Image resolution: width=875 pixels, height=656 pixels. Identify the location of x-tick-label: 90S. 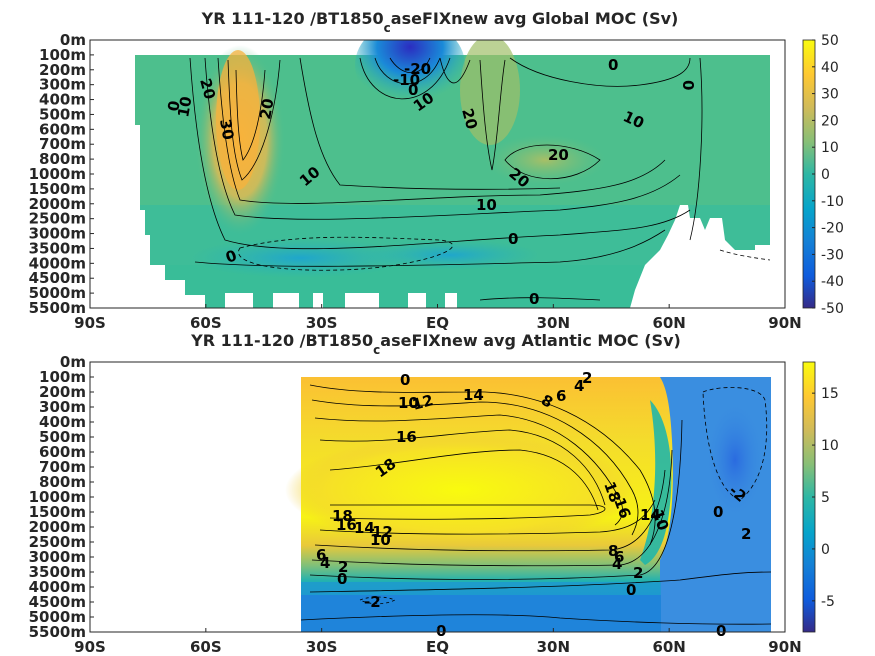
(90, 647).